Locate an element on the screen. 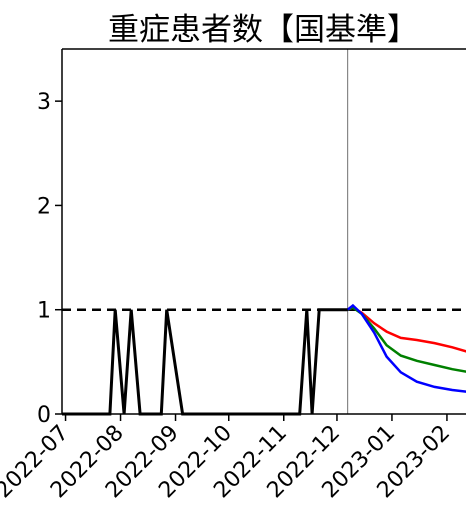  y-tick-label: 2 is located at coordinates (44, 206).